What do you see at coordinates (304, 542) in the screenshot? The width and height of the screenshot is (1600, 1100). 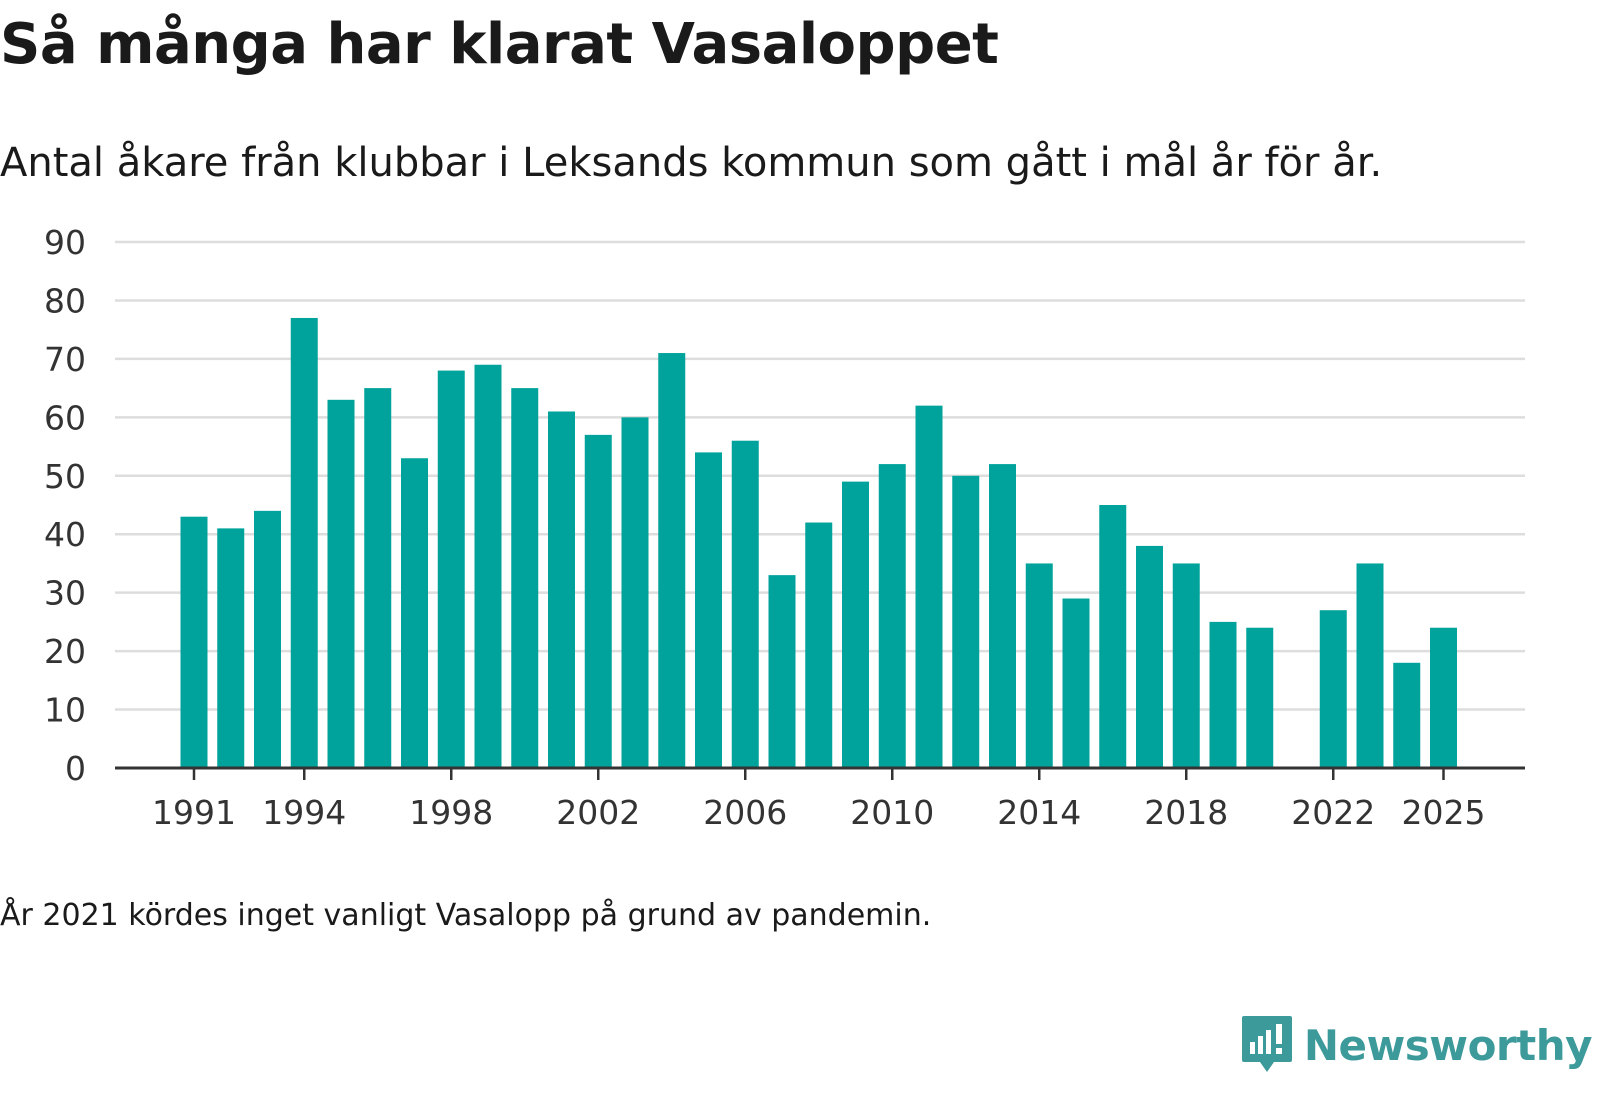 I see `bar-1994` at bounding box center [304, 542].